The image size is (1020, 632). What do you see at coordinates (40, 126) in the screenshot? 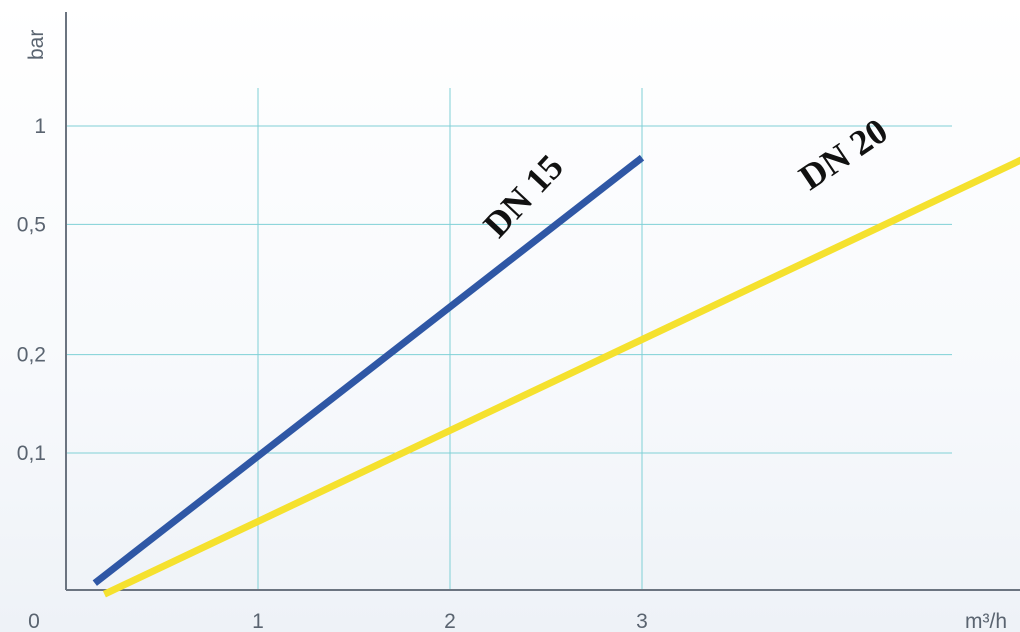
I see `y-tick-label: 1` at bounding box center [40, 126].